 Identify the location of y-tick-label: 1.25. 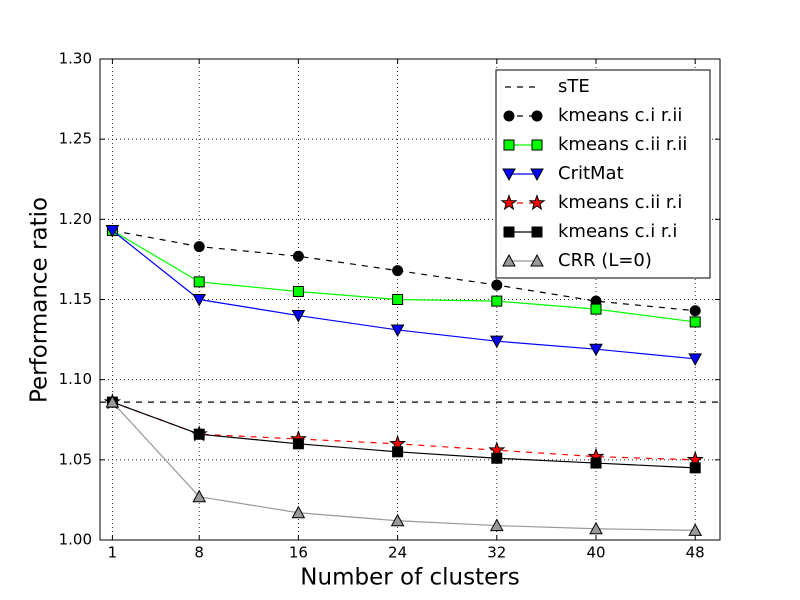
(75, 139).